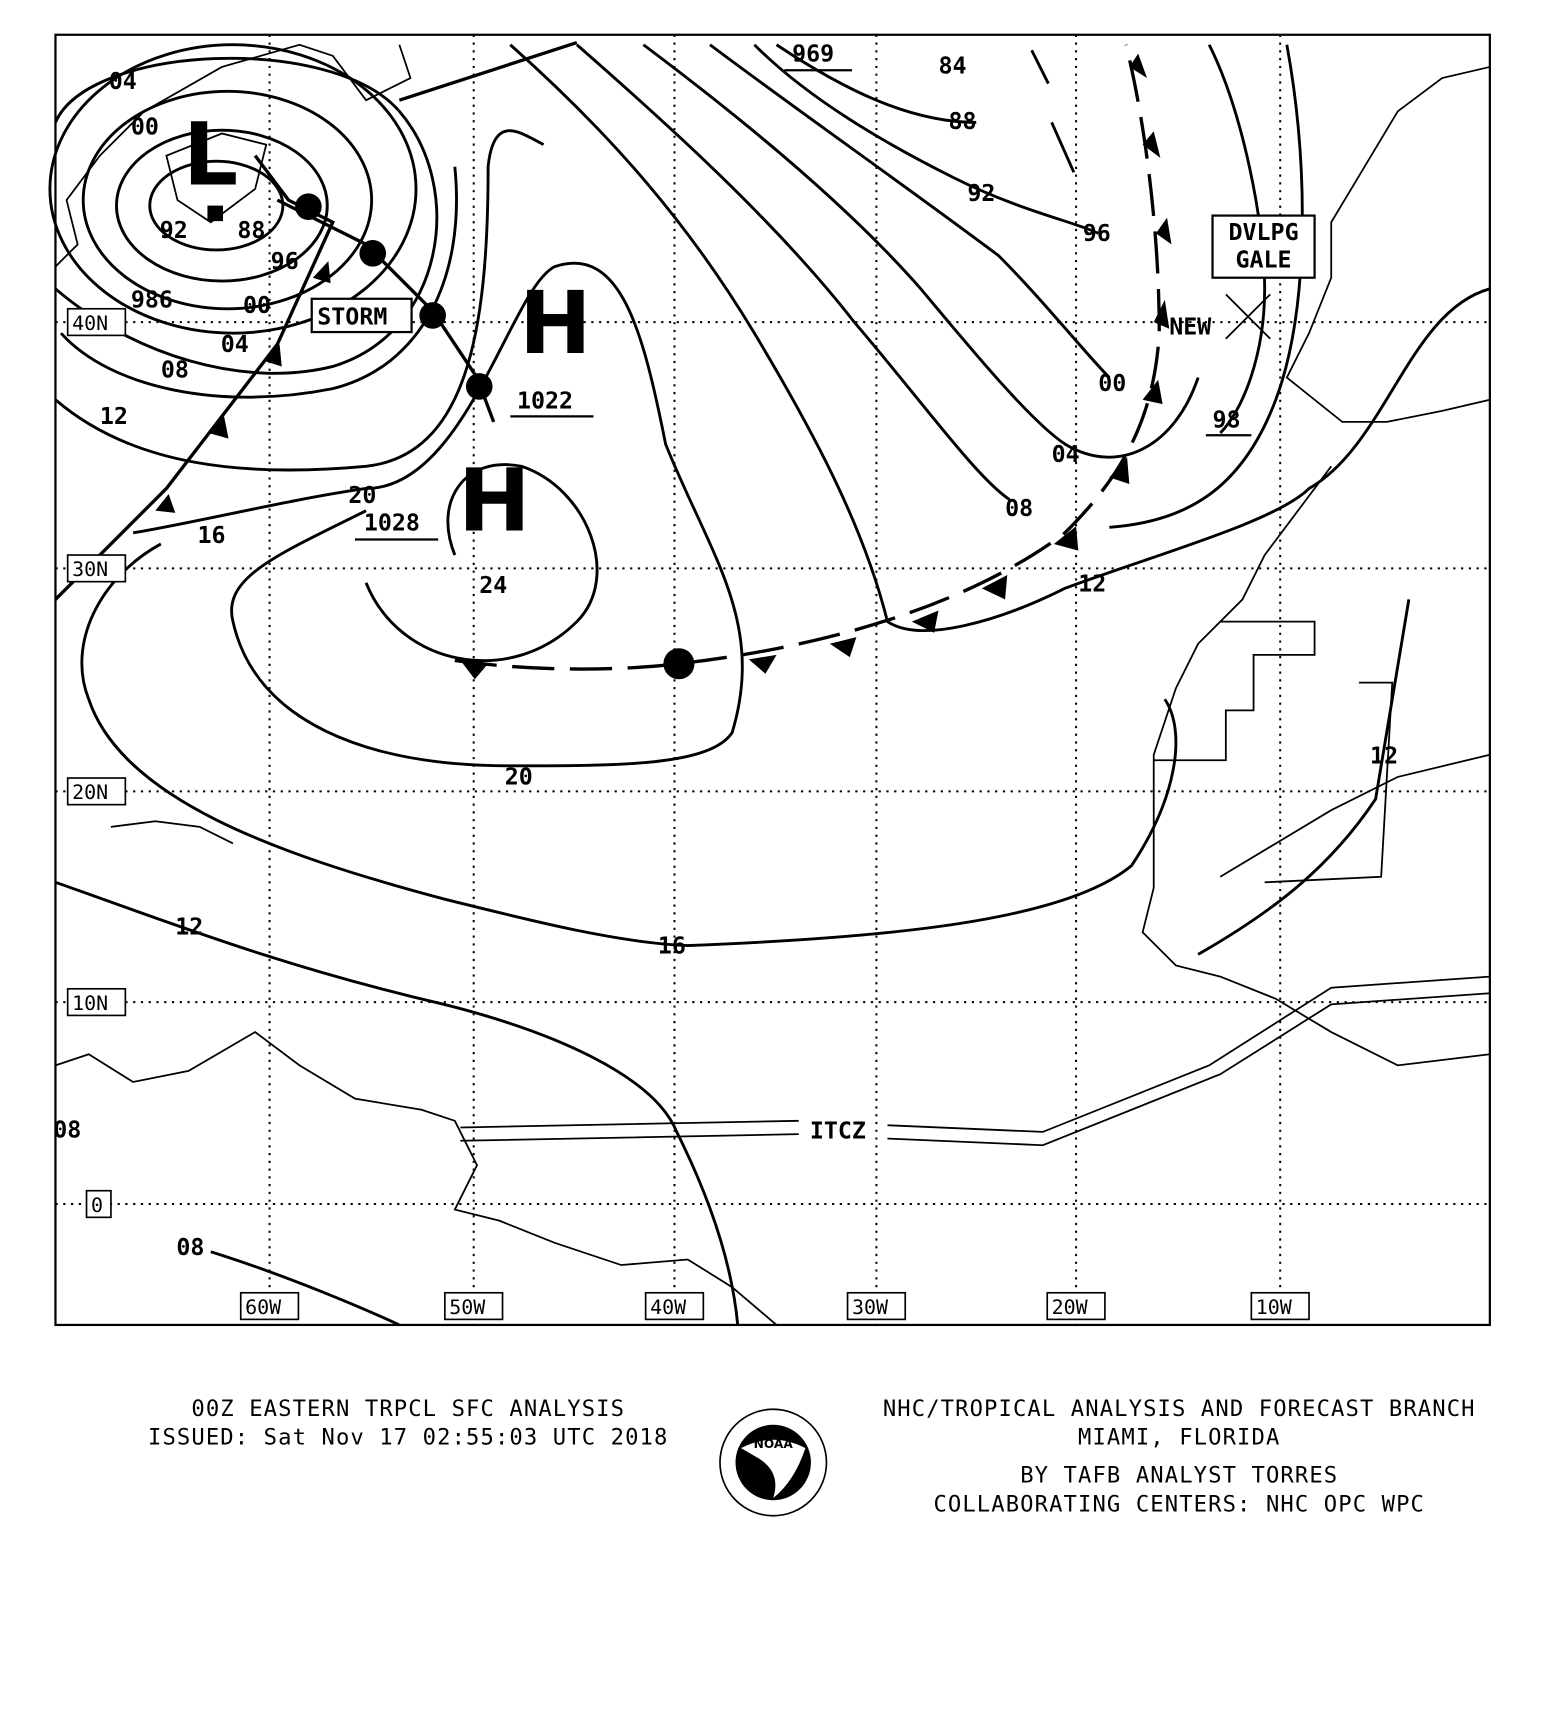 Image resolution: width=1542 pixels, height=1728 pixels. I want to click on pressure-centers: L H 1022 H 1028 969, so click(517, 296).